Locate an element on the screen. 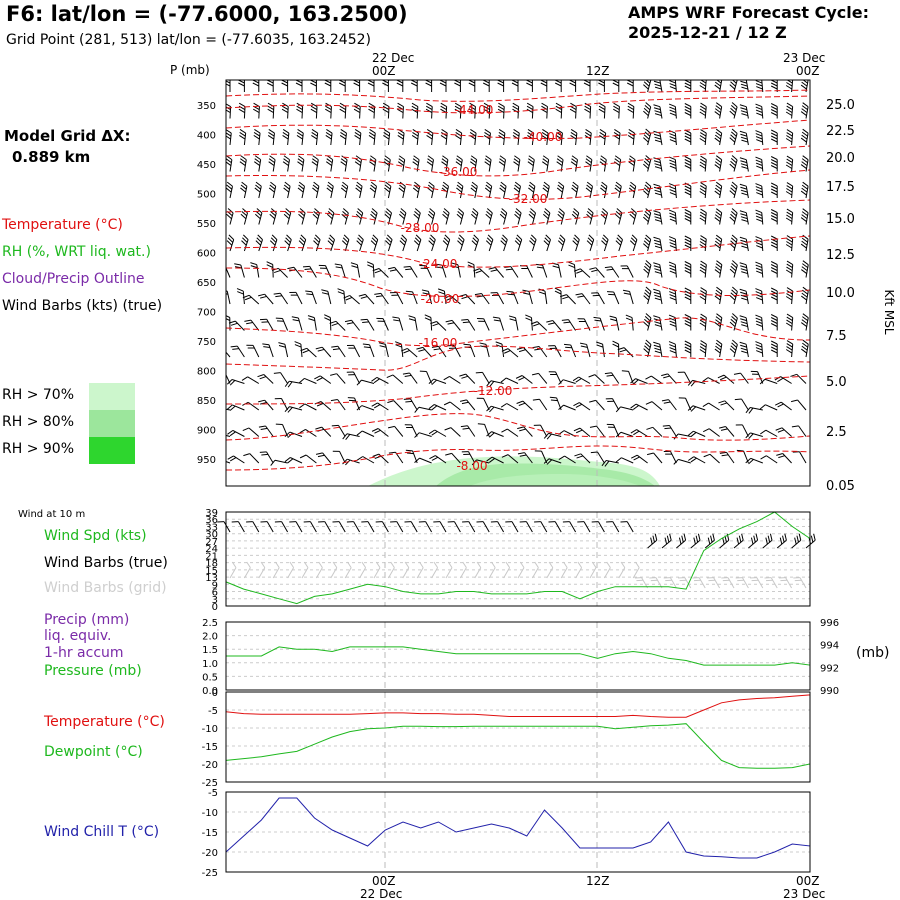 The height and width of the screenshot is (900, 900). xs-barb-9-4-staff is located at coordinates (285, 324).